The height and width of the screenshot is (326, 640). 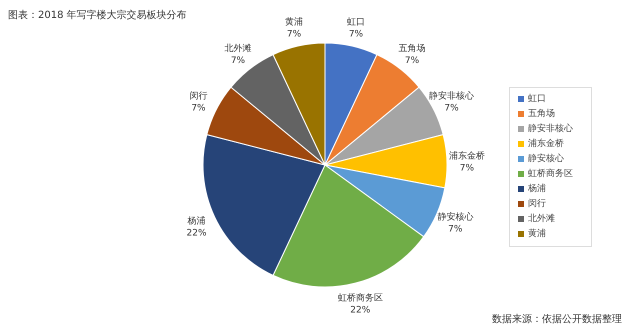 I want to click on legend-label: 黄浦, so click(x=537, y=234).